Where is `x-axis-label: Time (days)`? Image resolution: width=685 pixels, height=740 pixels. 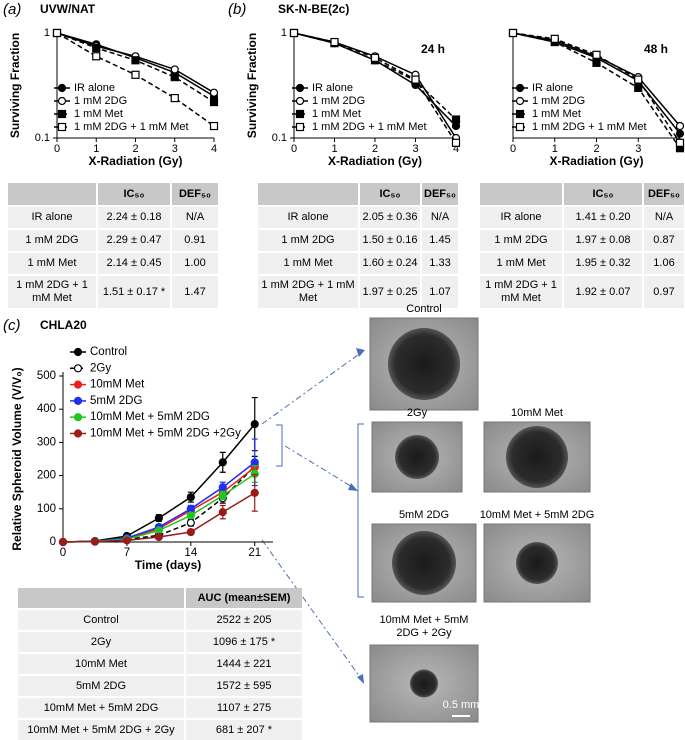 x-axis-label: Time (days) is located at coordinates (168, 565).